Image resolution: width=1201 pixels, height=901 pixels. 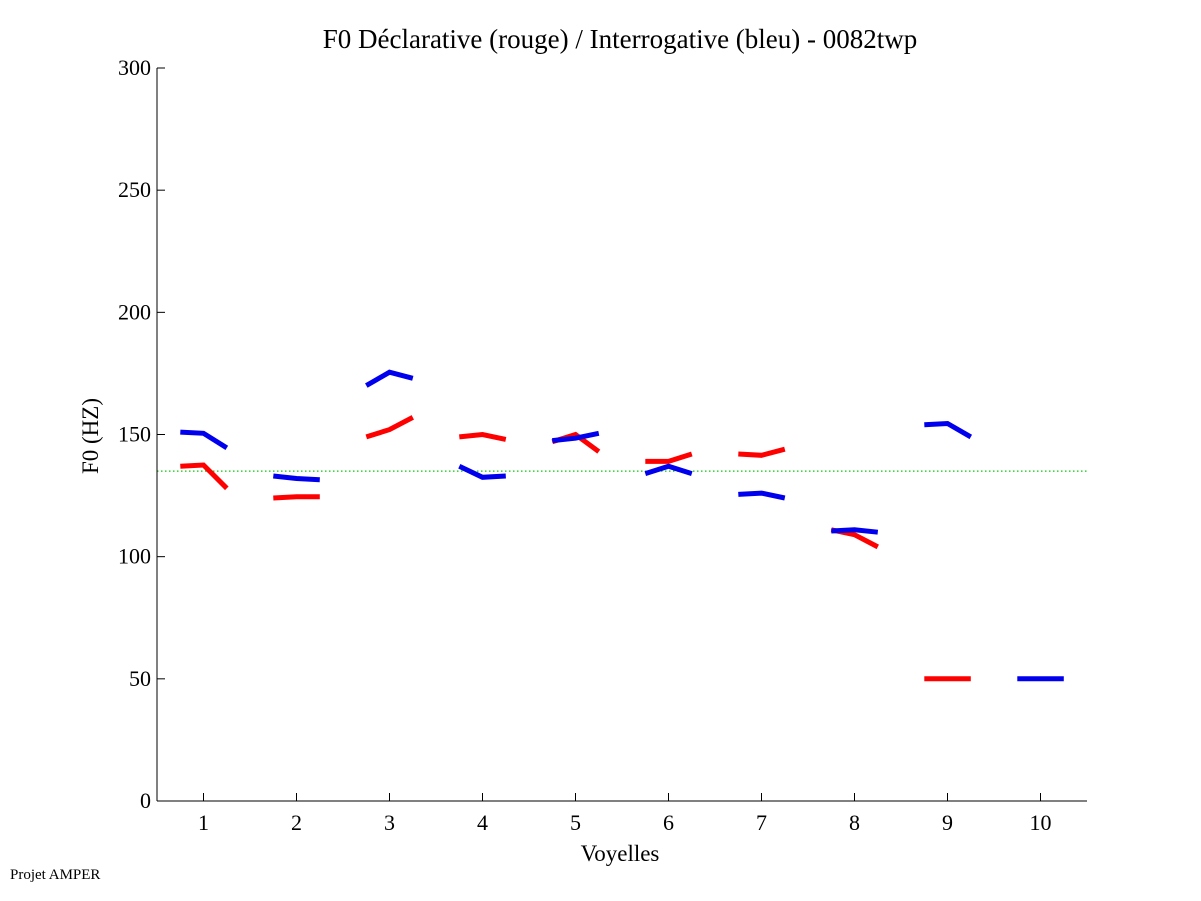 What do you see at coordinates (575, 822) in the screenshot?
I see `x-tick-label: 5` at bounding box center [575, 822].